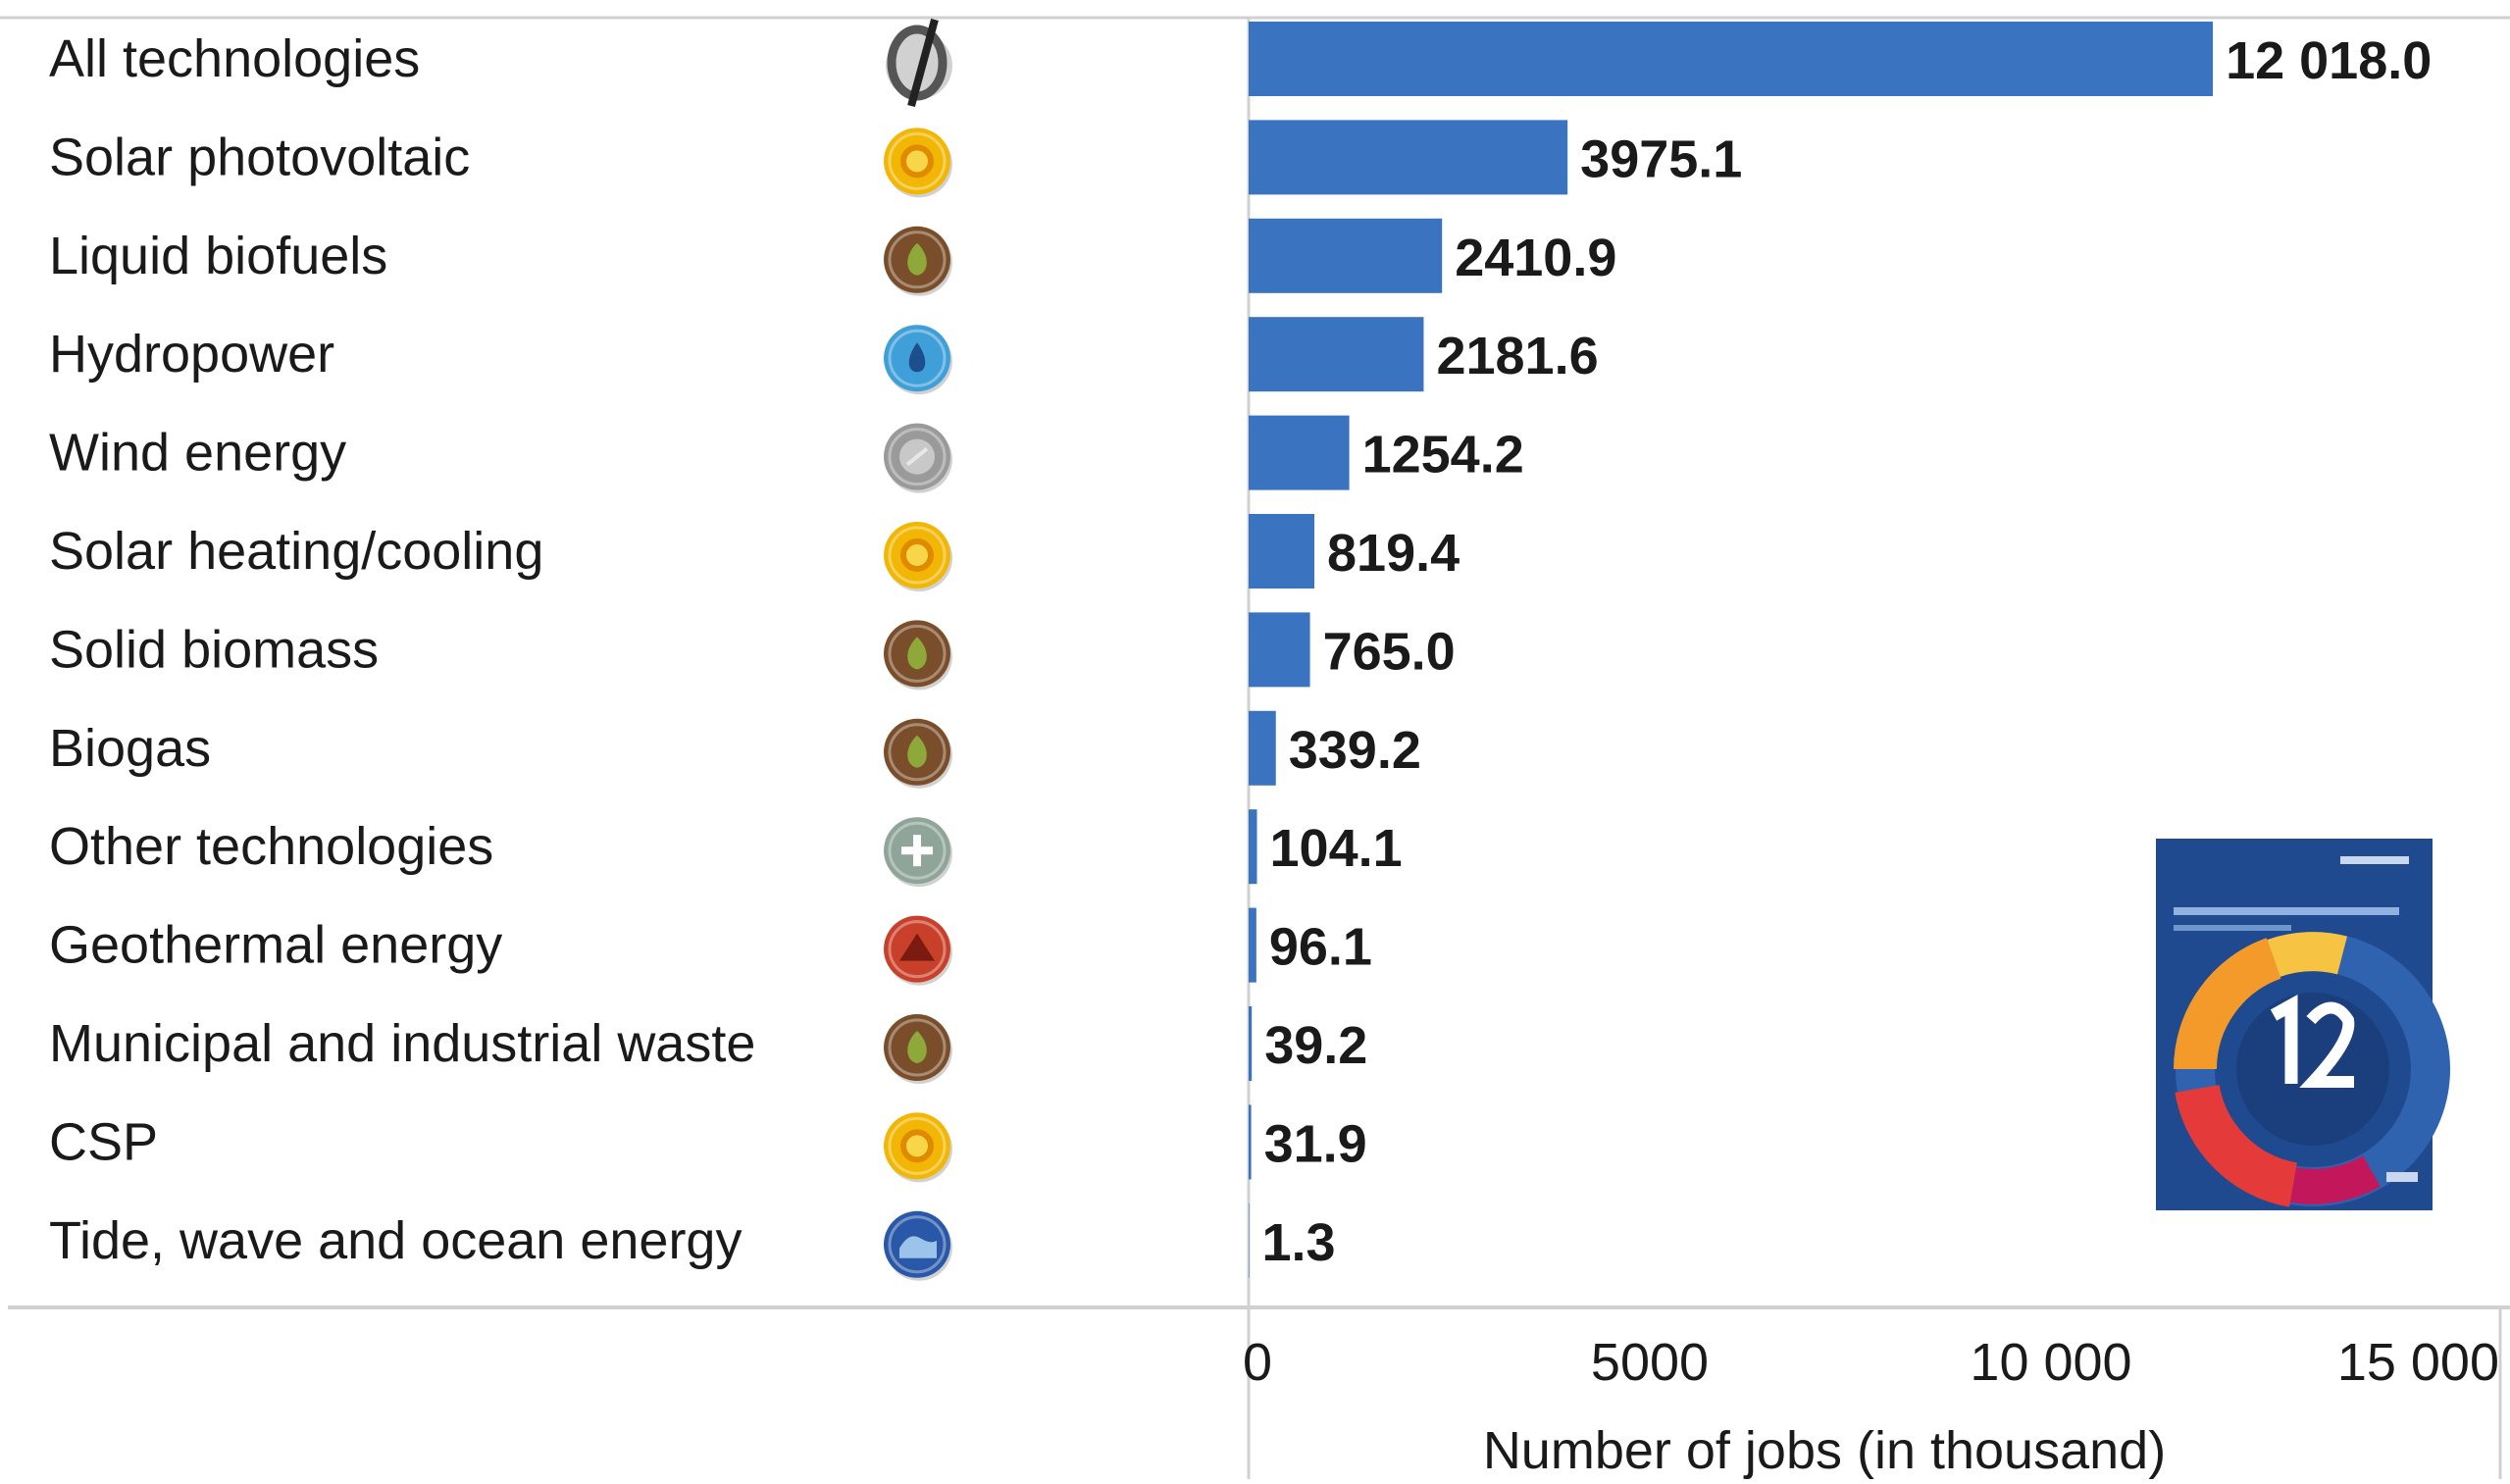 The image size is (2510, 1484). I want to click on value-label: 1254.2, so click(1443, 455).